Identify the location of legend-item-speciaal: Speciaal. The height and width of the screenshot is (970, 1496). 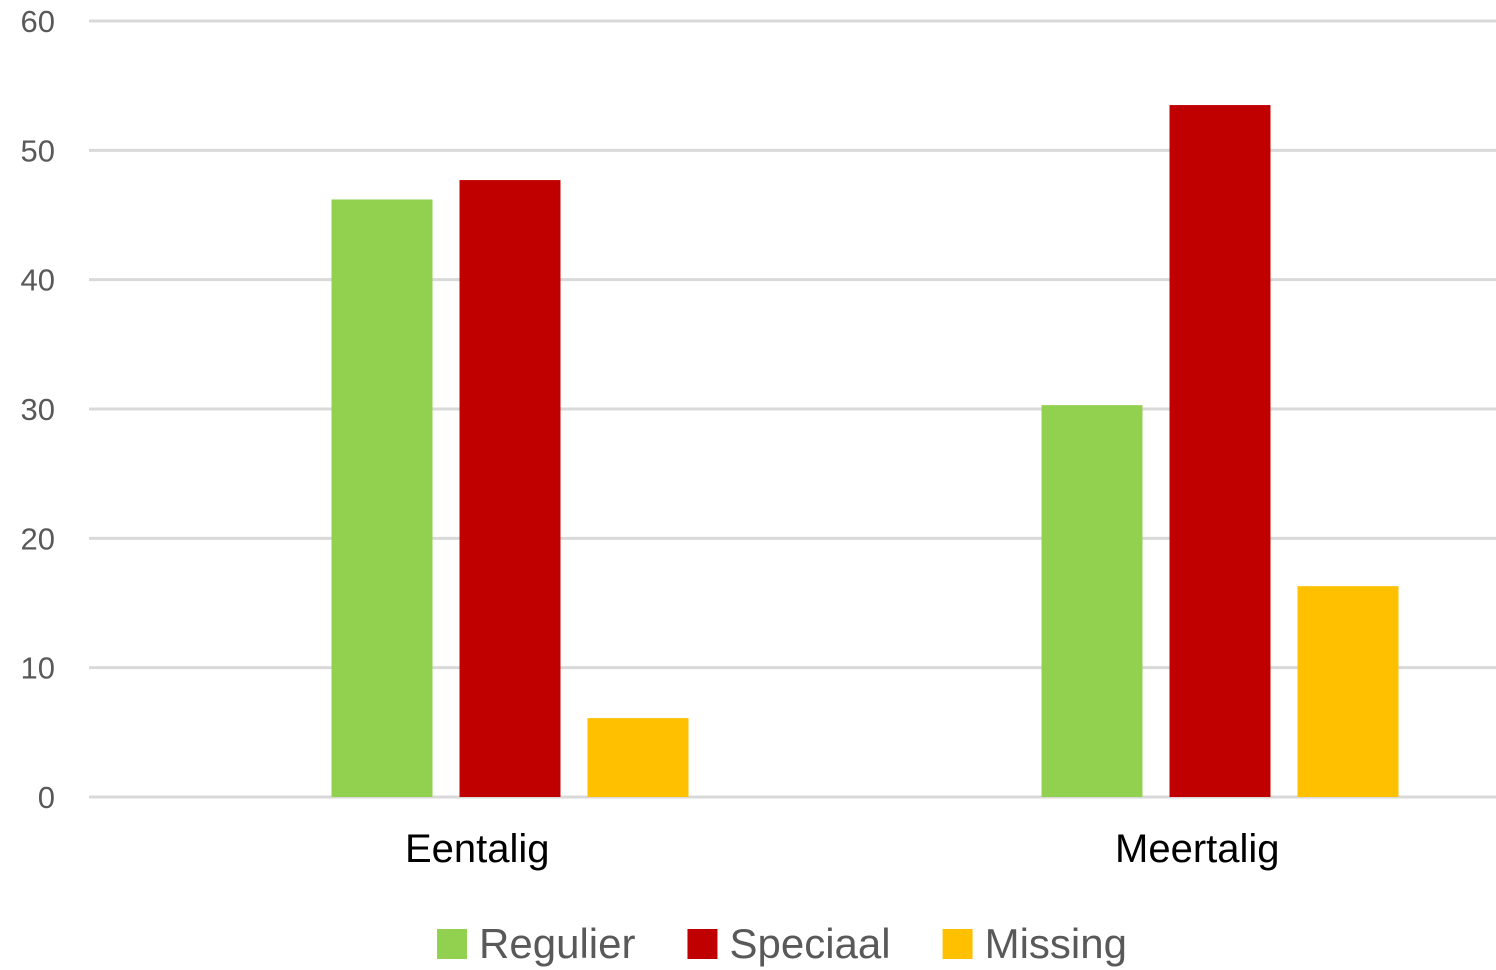
(788, 943).